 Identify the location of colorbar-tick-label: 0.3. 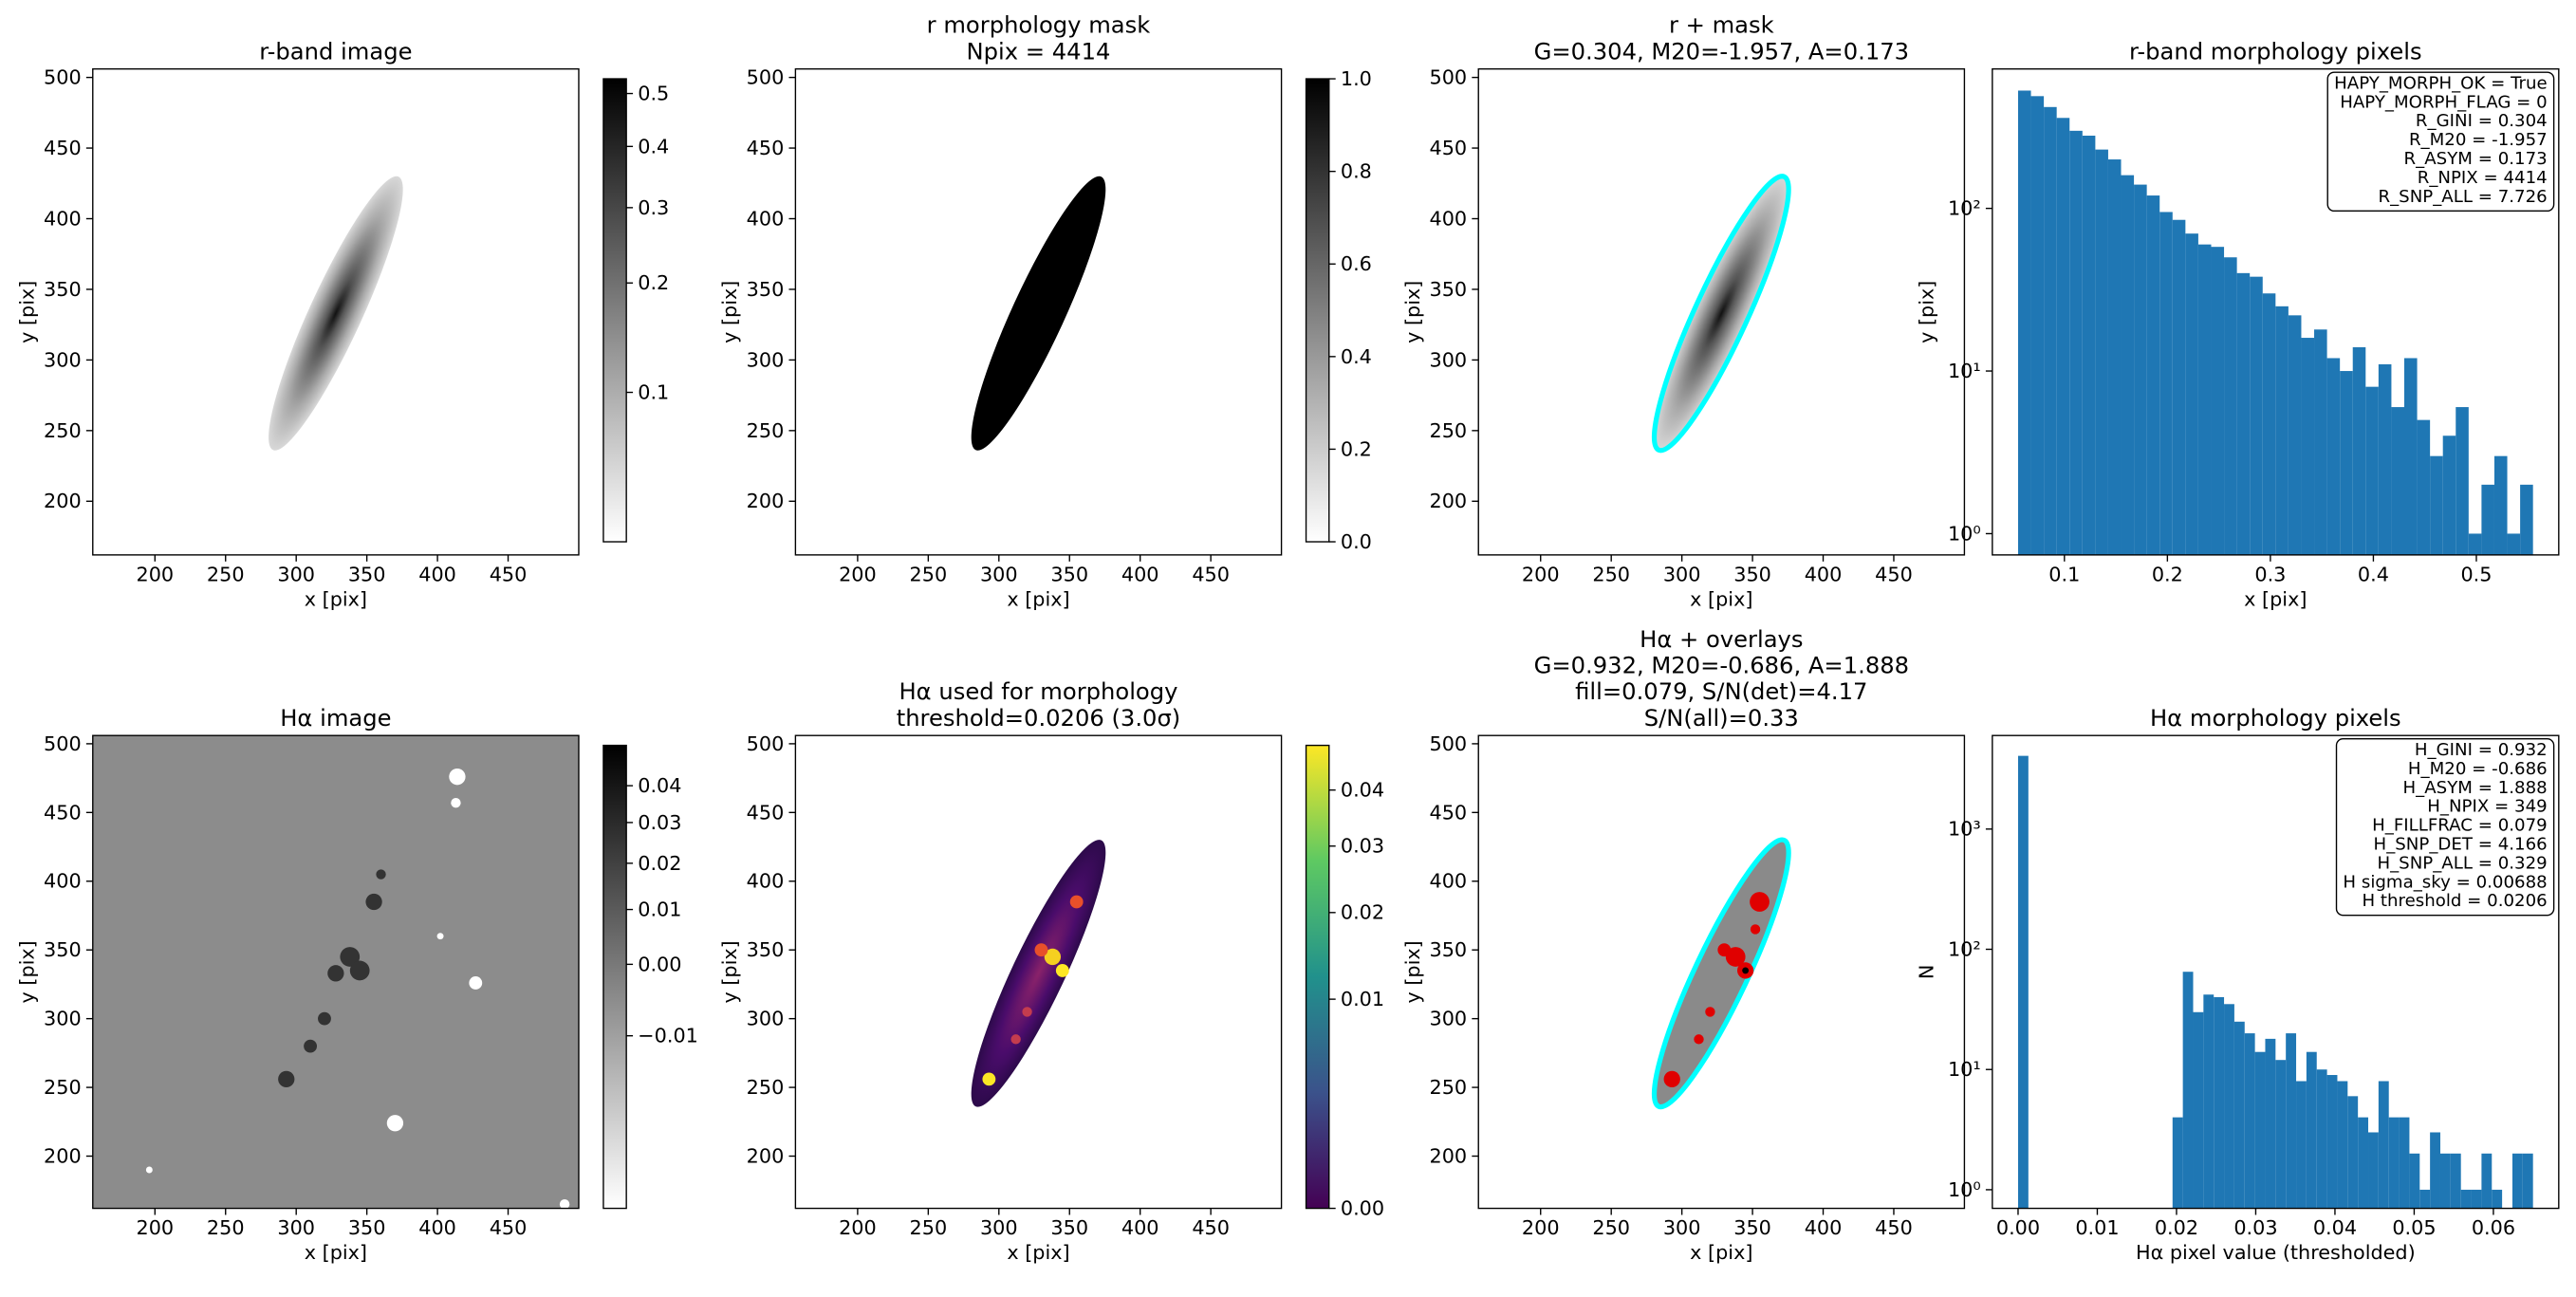
(653, 208).